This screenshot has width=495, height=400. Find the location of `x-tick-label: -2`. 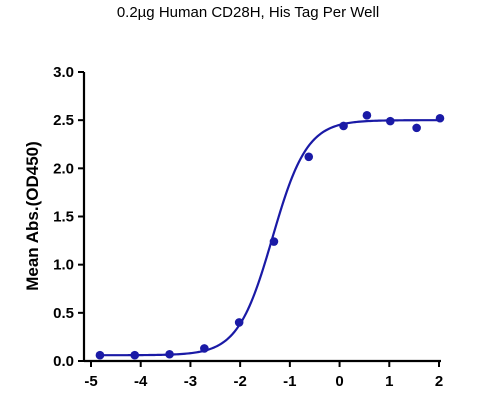

x-tick-label: -2 is located at coordinates (239, 381).